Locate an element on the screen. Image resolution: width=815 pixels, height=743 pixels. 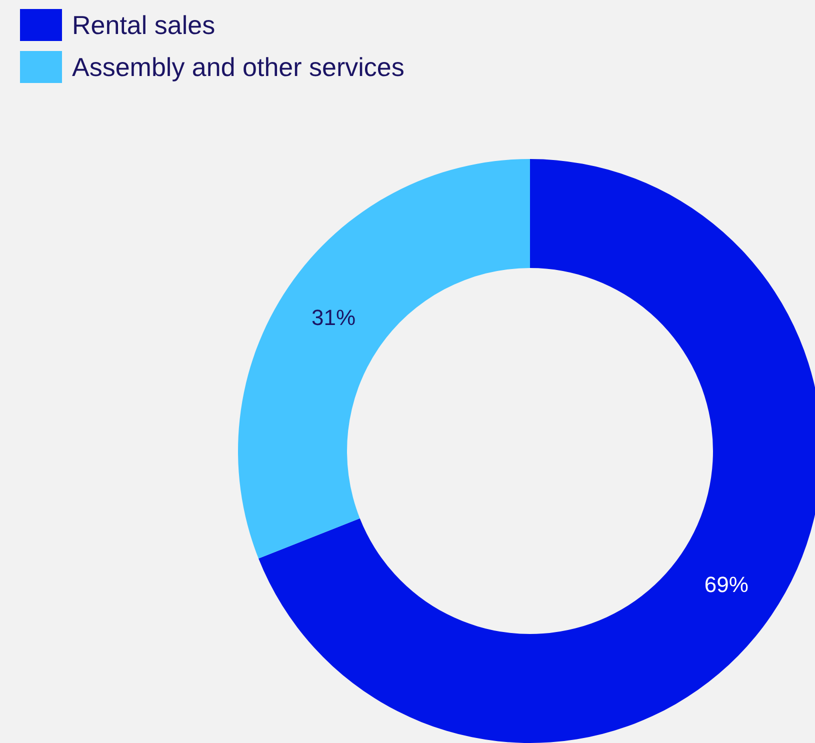
data-label: 69% is located at coordinates (726, 584).